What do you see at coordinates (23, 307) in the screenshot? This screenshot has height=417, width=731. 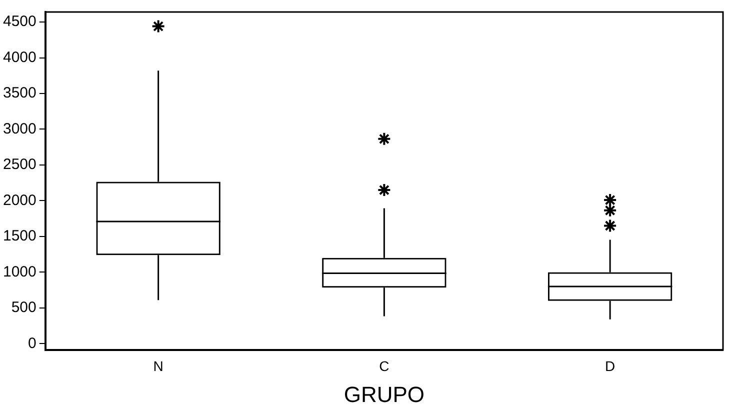 I see `y-tick-label: 500` at bounding box center [23, 307].